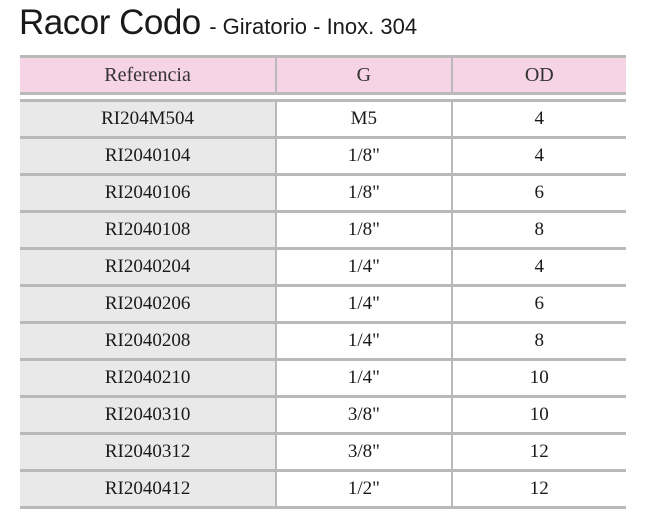  What do you see at coordinates (148, 489) in the screenshot?
I see `referencia-cell: RI2040412` at bounding box center [148, 489].